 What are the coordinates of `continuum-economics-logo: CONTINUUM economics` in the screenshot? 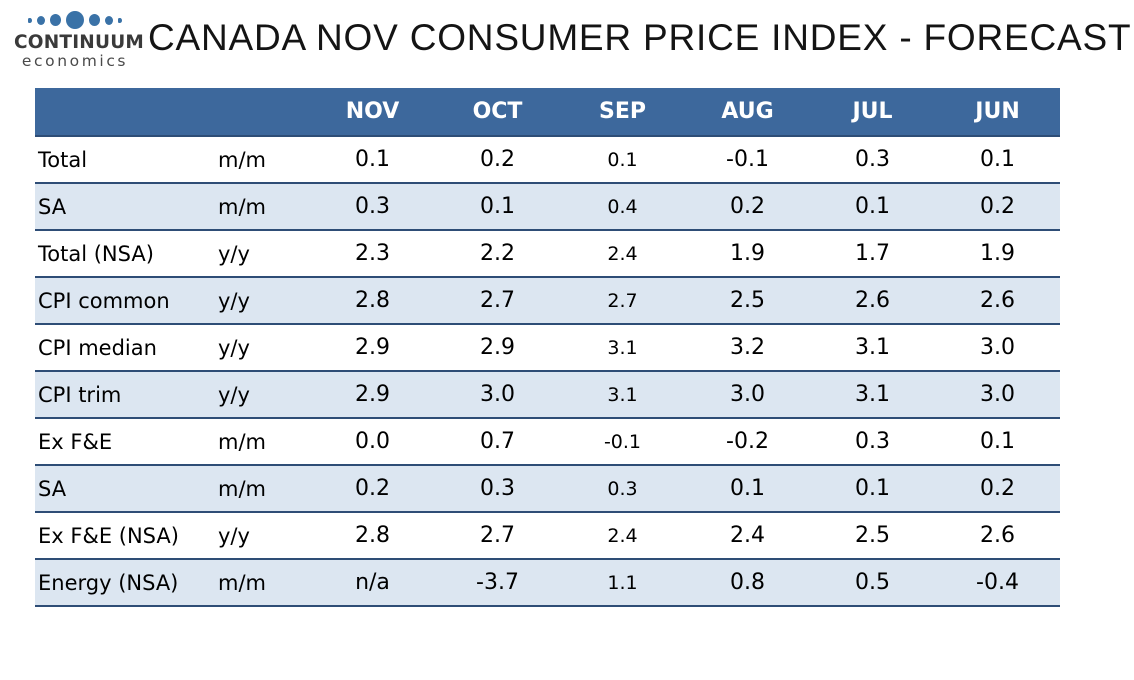 It's located at (79, 39).